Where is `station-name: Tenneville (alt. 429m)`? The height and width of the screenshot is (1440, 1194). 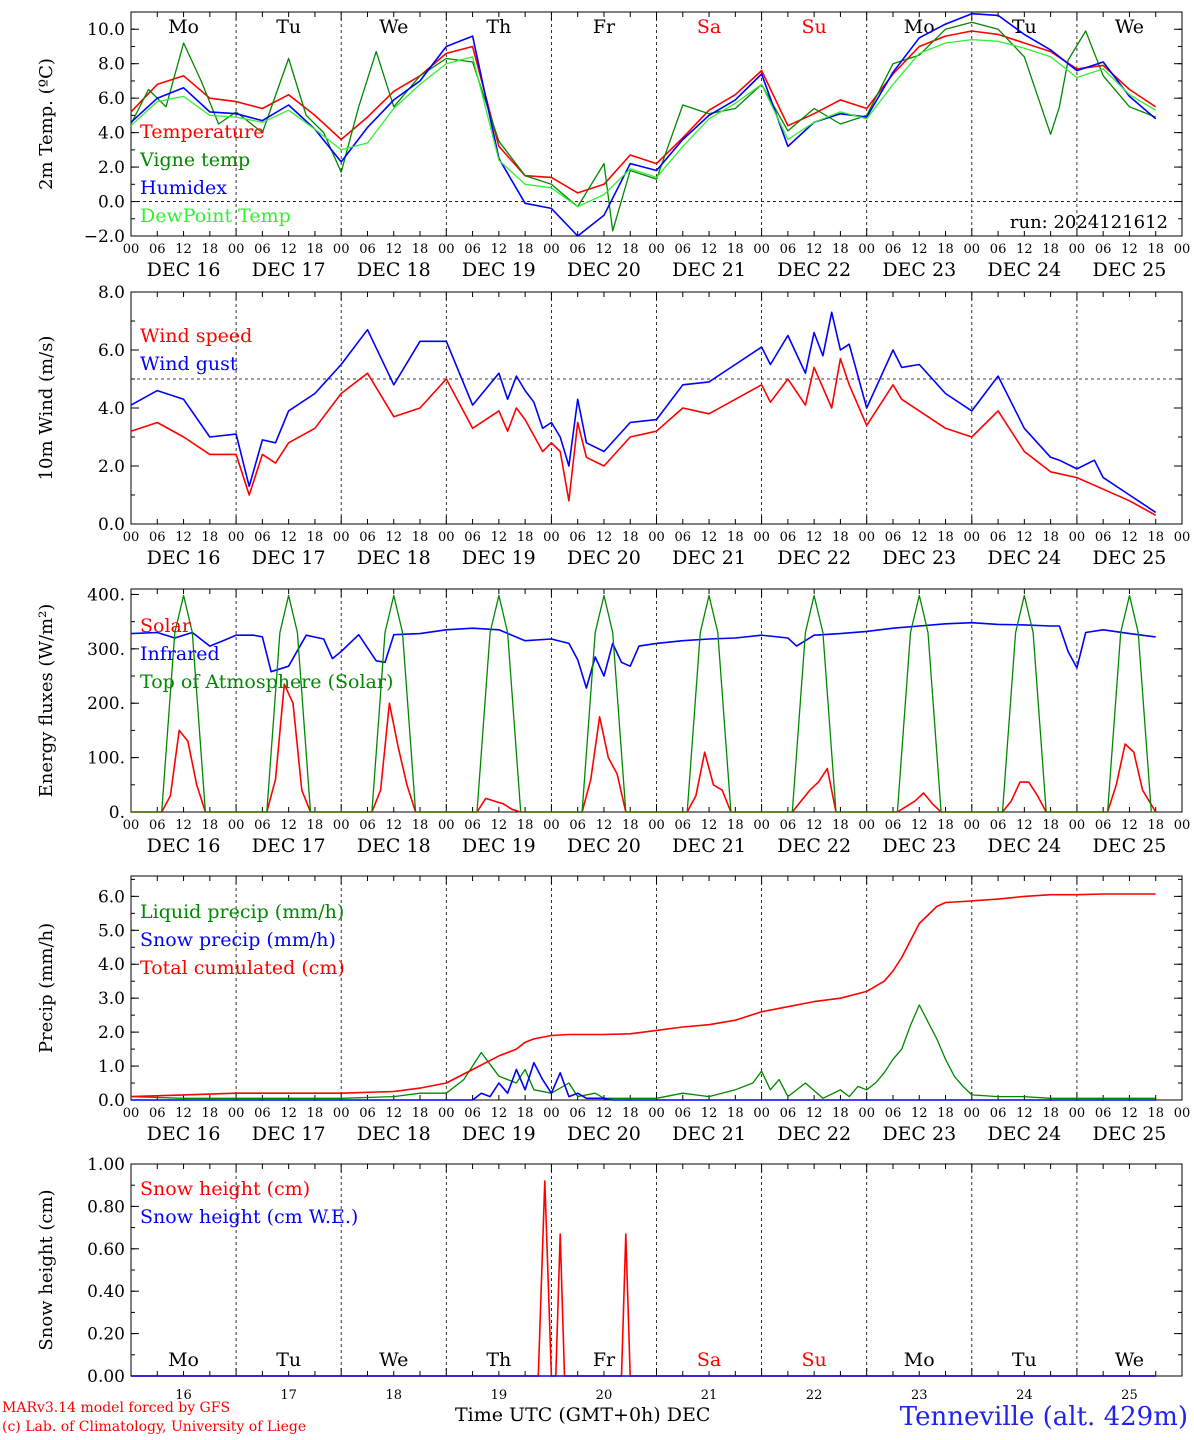 station-name: Tenneville (alt. 429m) is located at coordinates (1043, 1417).